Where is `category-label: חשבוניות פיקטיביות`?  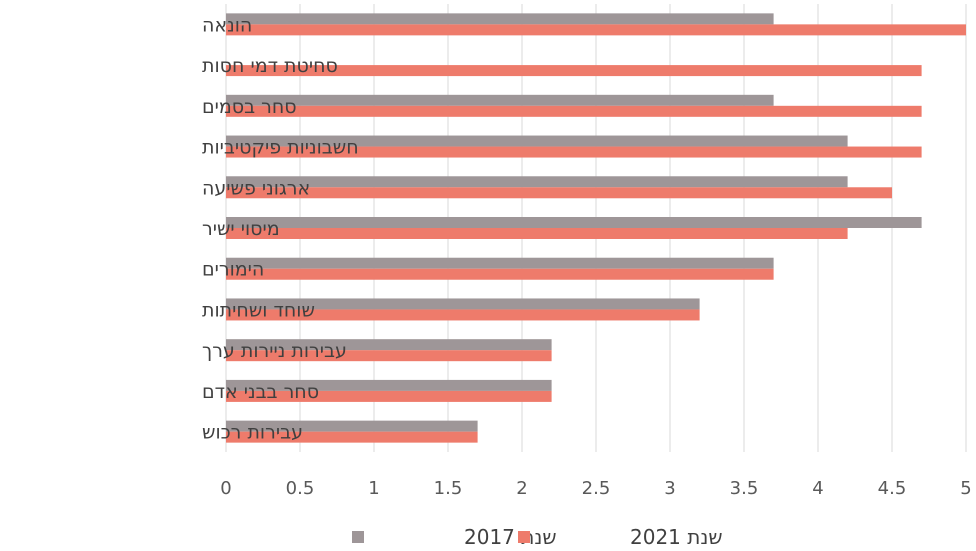
category-label: חשבוניות פיקטיביות is located at coordinates (280, 148).